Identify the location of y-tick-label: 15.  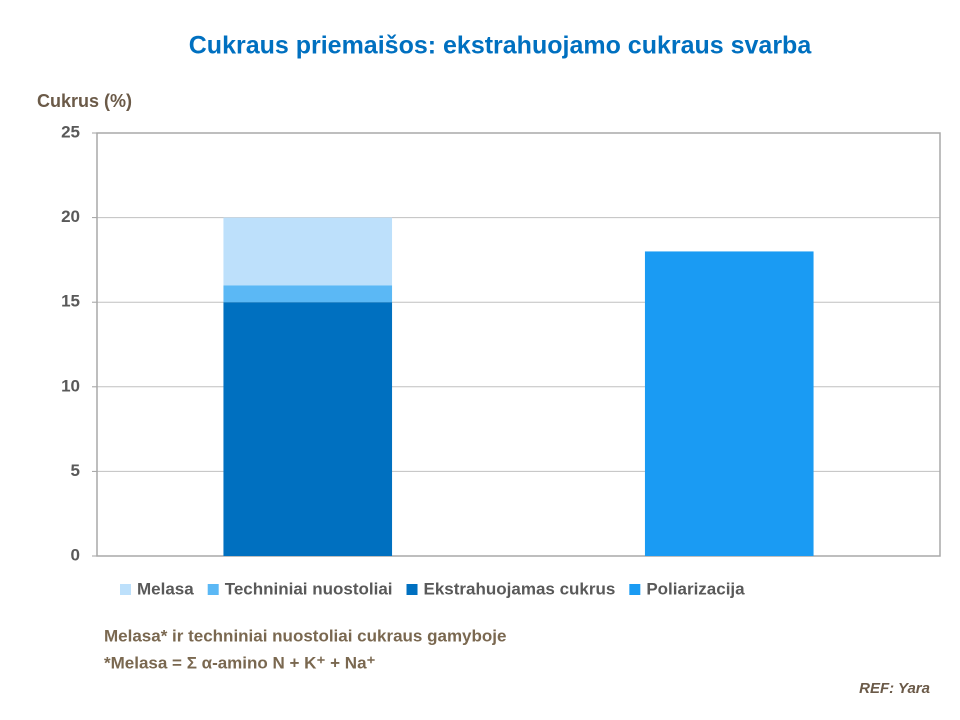
(70, 301).